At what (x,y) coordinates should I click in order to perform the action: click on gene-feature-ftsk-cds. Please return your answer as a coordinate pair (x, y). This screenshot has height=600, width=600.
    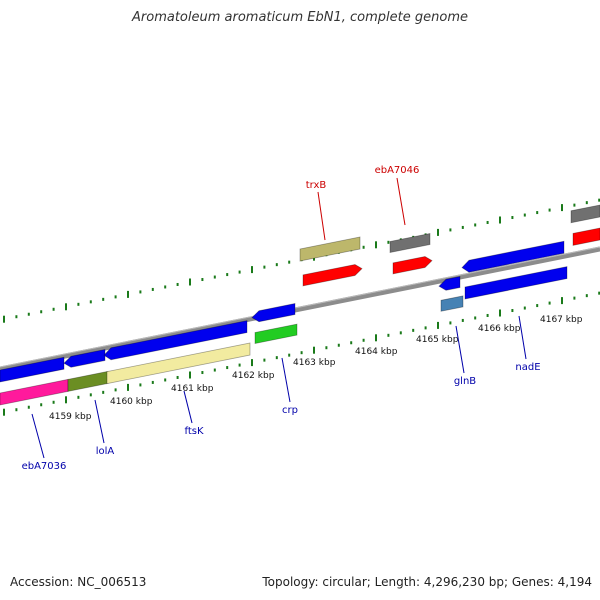
    Looking at the image, I should click on (175, 340).